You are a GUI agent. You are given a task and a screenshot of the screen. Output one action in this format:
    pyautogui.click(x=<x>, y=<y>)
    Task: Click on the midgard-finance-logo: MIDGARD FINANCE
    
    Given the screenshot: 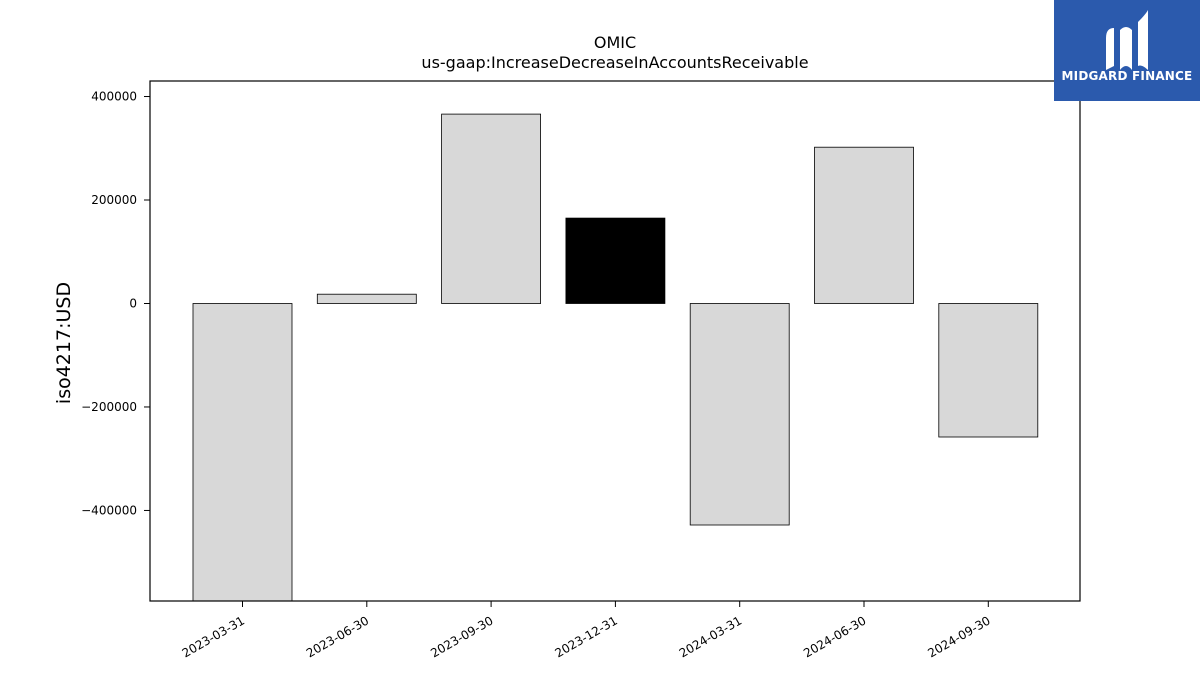 What is the action you would take?
    pyautogui.click(x=1127, y=50)
    